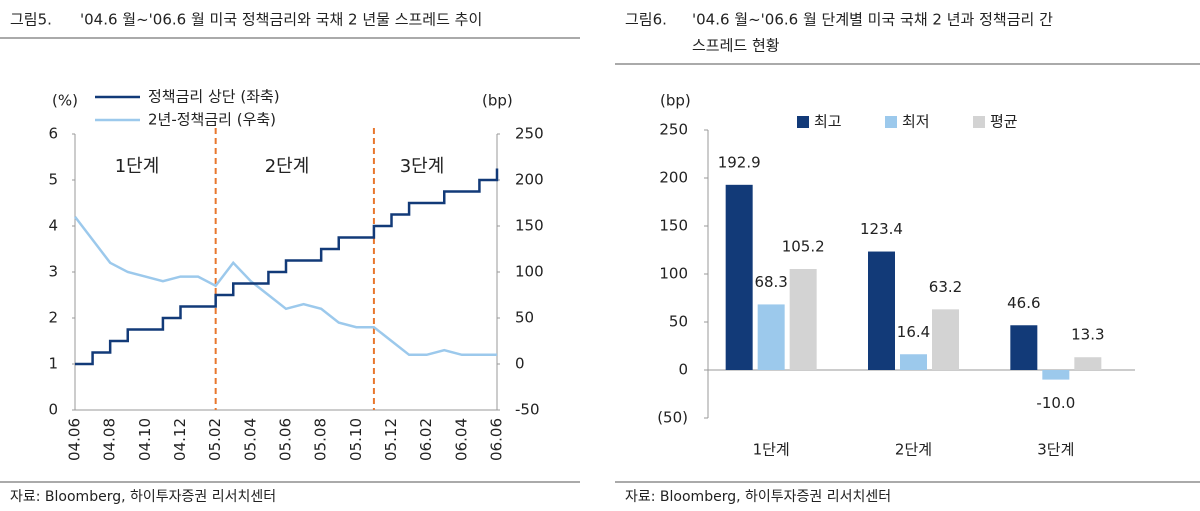 The width and height of the screenshot is (1200, 511). I want to click on y-tick-label: 4, so click(53, 226).